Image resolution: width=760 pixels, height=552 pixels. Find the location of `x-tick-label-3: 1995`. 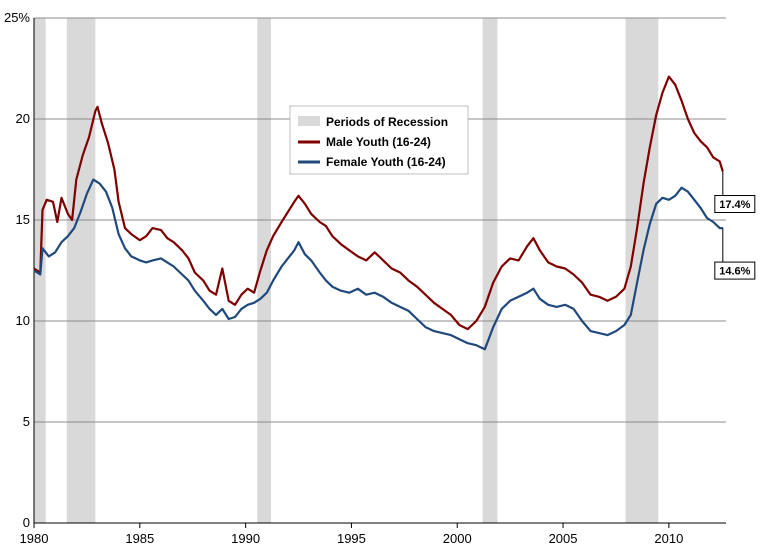

x-tick-label-3: 1995 is located at coordinates (351, 538).